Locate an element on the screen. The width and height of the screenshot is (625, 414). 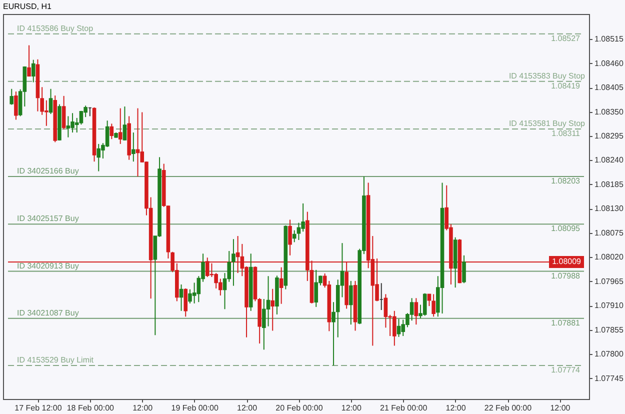
y-tick-label: 1.08020 is located at coordinates (609, 257).